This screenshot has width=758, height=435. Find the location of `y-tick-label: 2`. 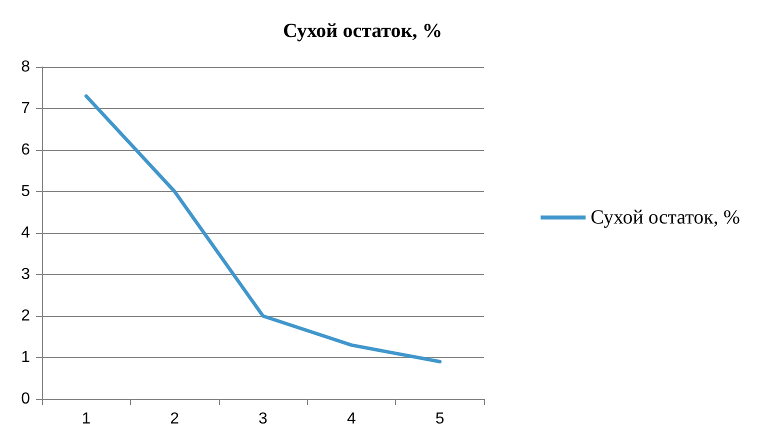

y-tick-label: 2 is located at coordinates (25, 316).